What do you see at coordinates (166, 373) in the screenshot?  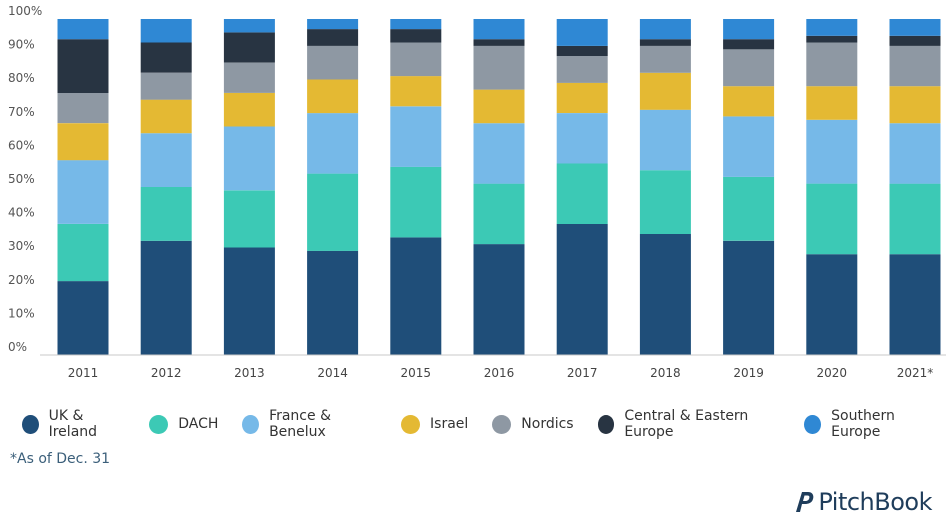 I see `x-tick-label: 2012` at bounding box center [166, 373].